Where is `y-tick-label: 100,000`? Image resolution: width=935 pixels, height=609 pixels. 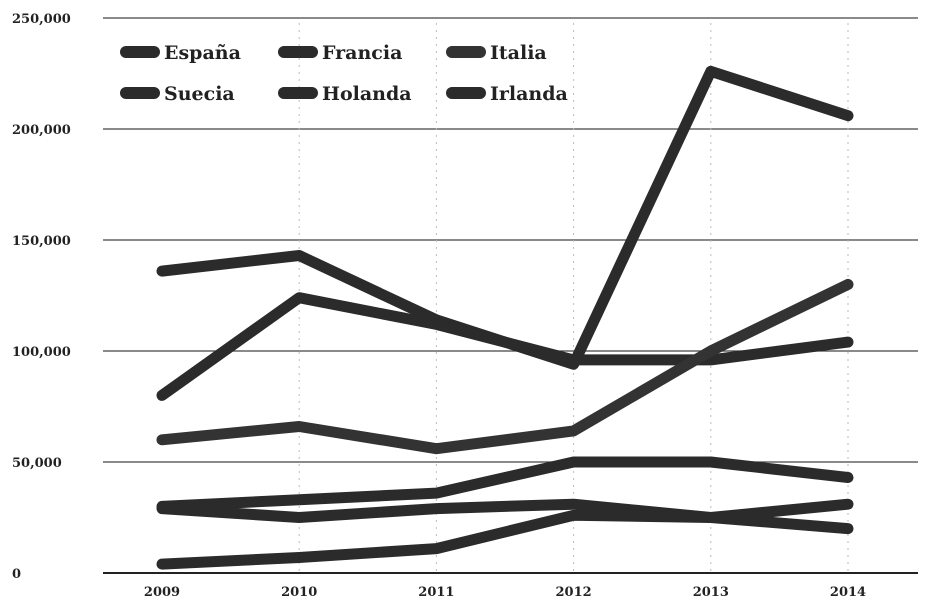
y-tick-label: 100,000 is located at coordinates (41, 352).